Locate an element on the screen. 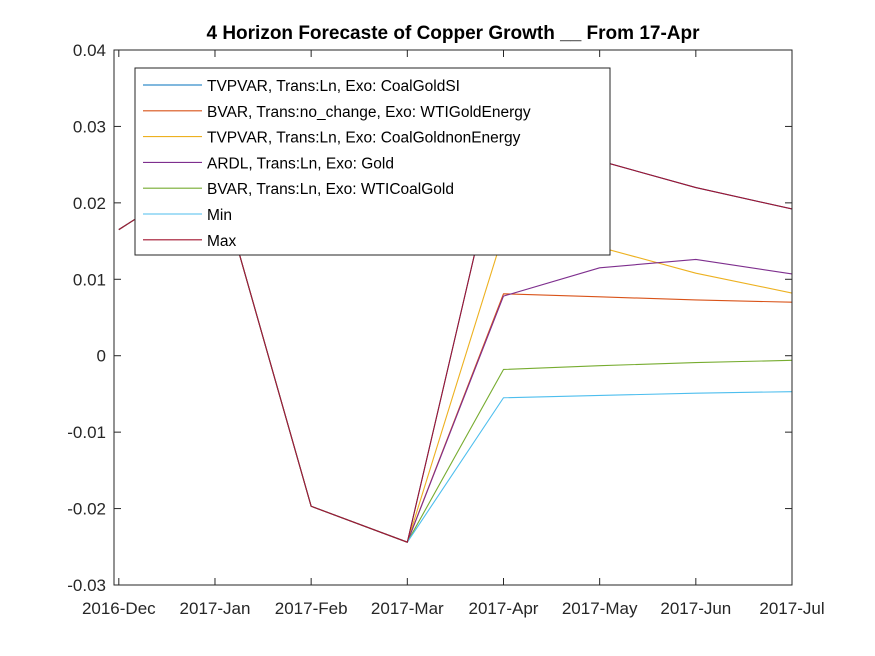  x-tick-label: 2017-Feb is located at coordinates (311, 608).